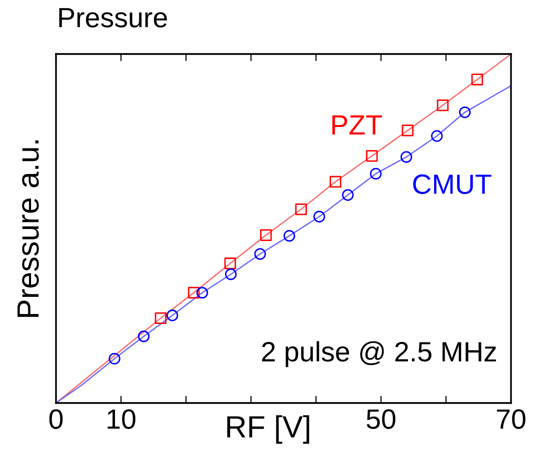 This screenshot has width=542, height=452. I want to click on series-label: PZT, so click(357, 124).